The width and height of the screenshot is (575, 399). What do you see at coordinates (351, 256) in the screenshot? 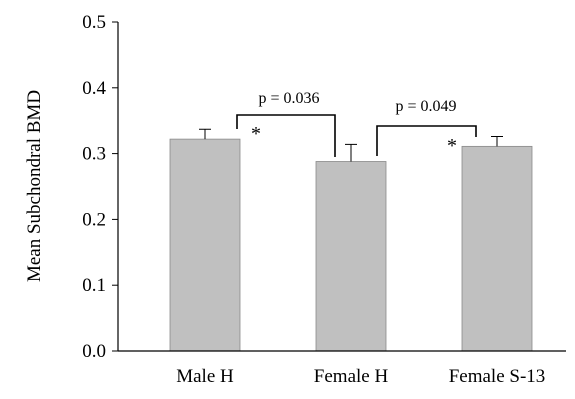
I see `bar-female-h` at bounding box center [351, 256].